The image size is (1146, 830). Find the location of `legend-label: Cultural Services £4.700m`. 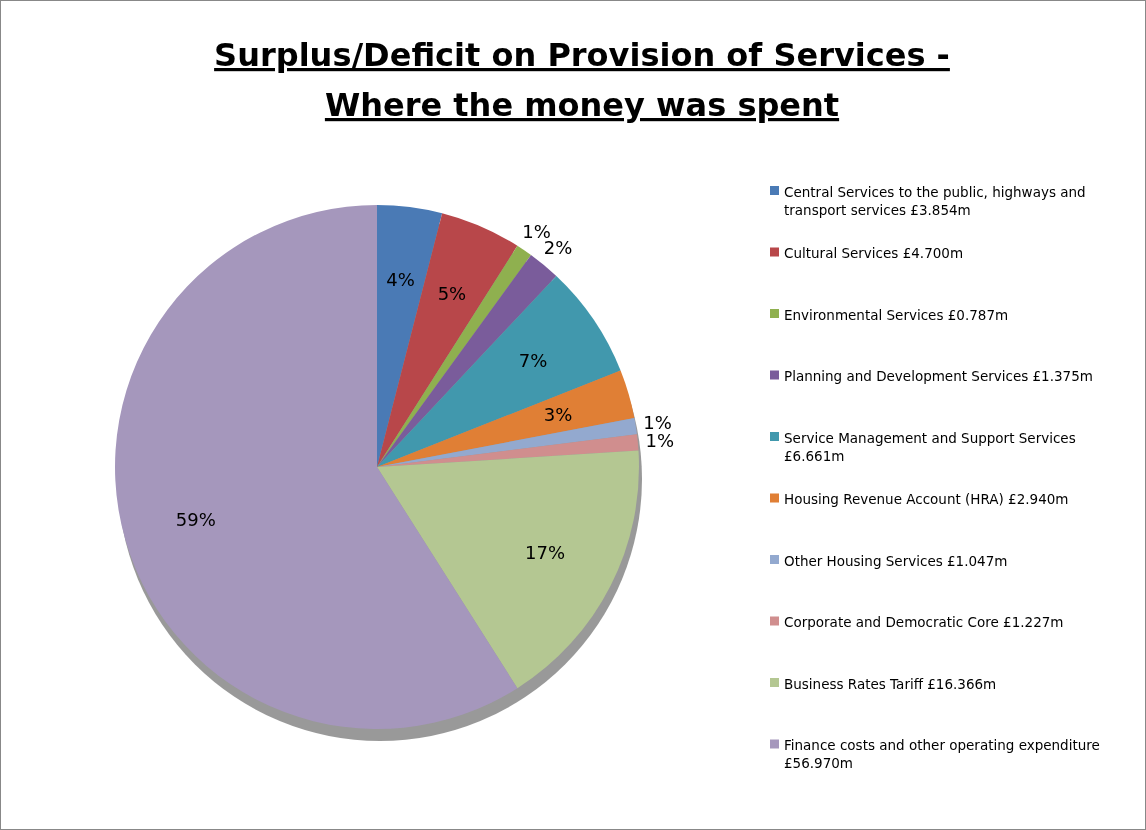

legend-label: Cultural Services £4.700m is located at coordinates (874, 253).